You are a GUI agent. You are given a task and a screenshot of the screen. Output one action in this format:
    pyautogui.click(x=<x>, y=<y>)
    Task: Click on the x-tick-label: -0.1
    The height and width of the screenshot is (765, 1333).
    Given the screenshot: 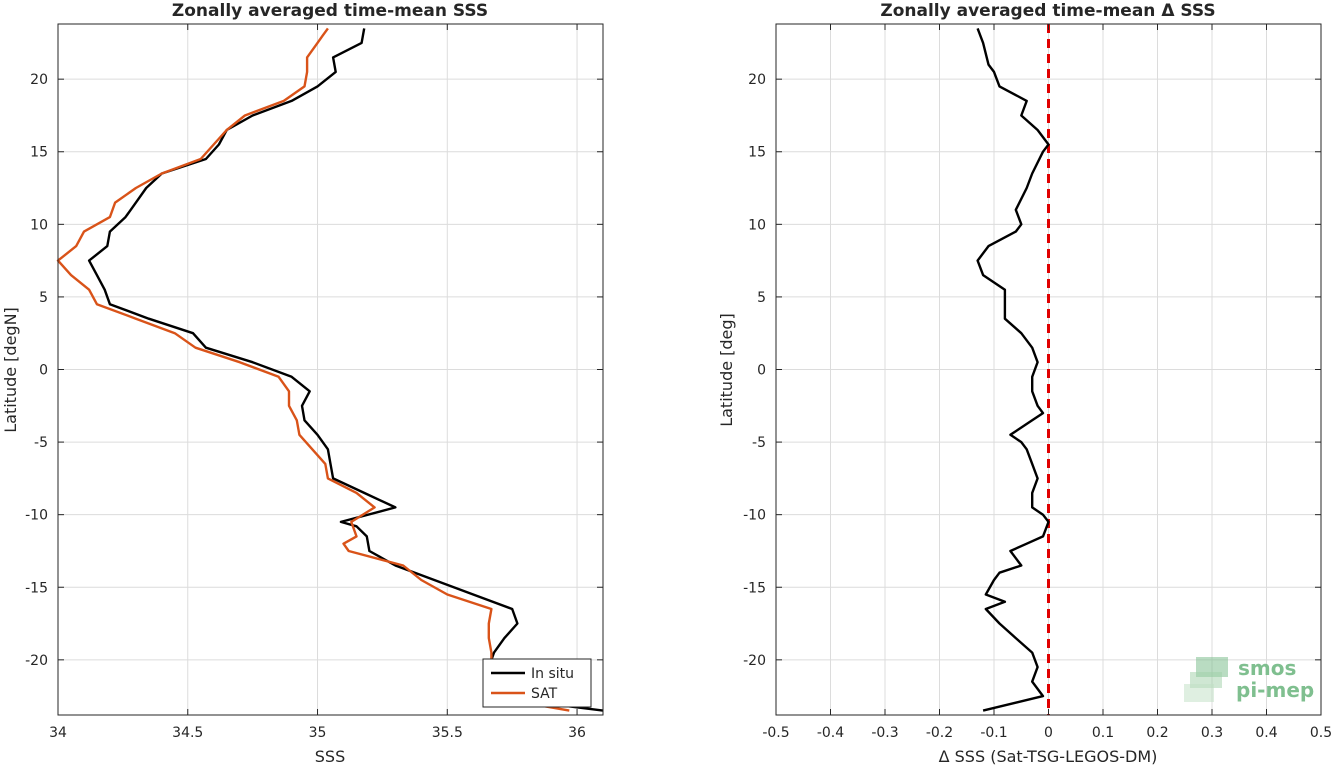 What is the action you would take?
    pyautogui.click(x=993, y=733)
    